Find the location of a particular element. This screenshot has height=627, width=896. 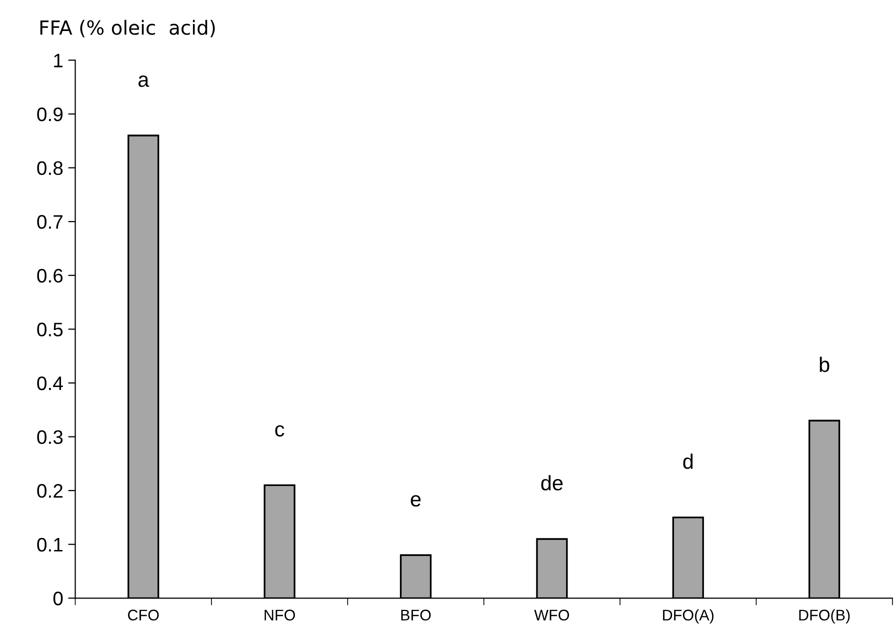

y-tick-label: 0.4 is located at coordinates (50, 383).